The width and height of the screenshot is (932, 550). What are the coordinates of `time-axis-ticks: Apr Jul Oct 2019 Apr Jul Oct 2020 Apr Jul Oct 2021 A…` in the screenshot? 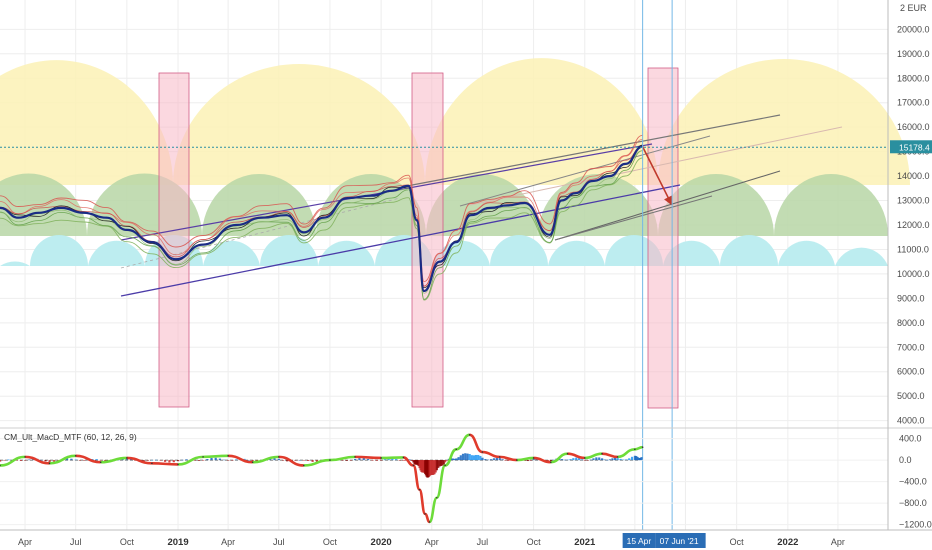 It's located at (431, 542).